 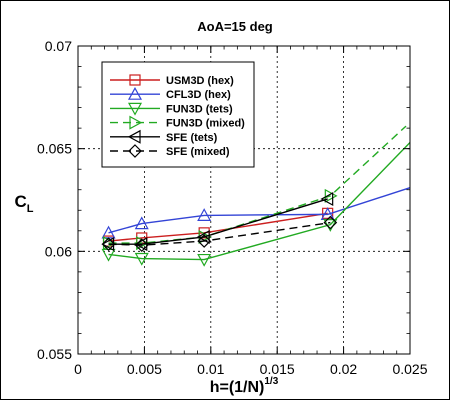 What do you see at coordinates (20, 201) in the screenshot?
I see `y-axis-label-base: C` at bounding box center [20, 201].